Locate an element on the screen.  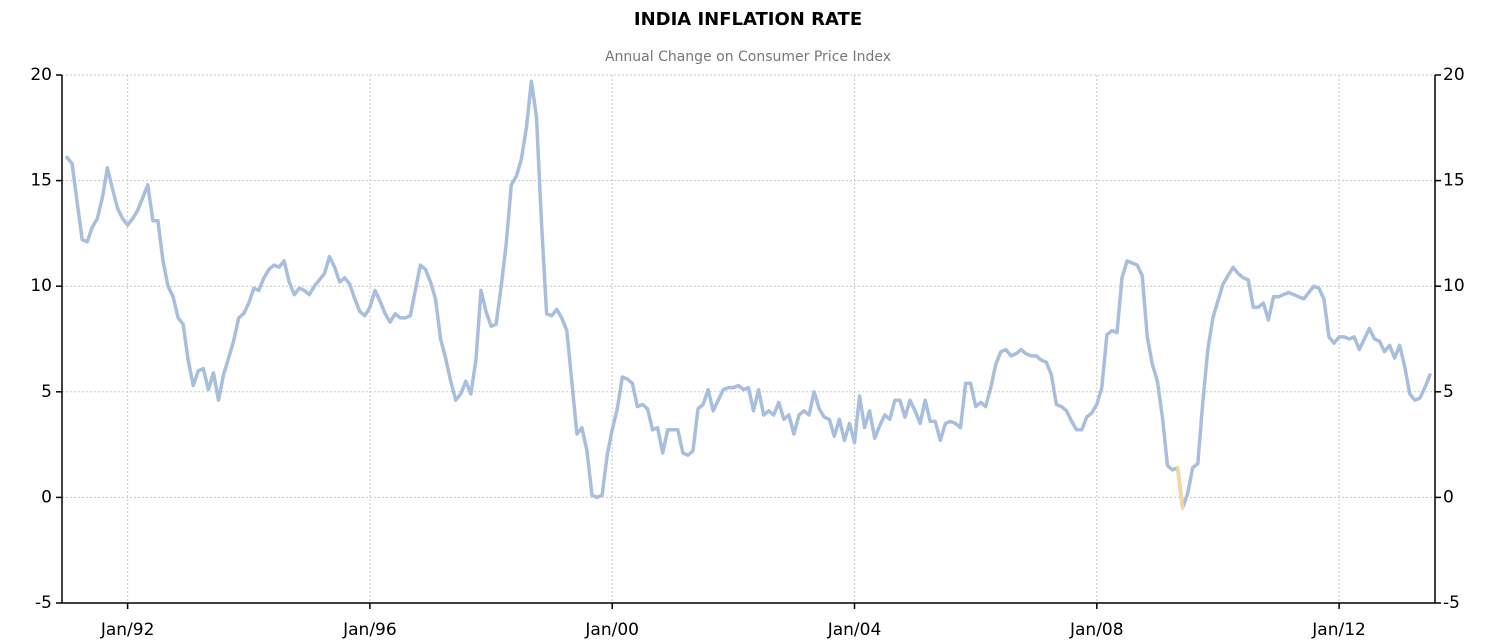
y-tick-label: 15 is located at coordinates (41, 181).